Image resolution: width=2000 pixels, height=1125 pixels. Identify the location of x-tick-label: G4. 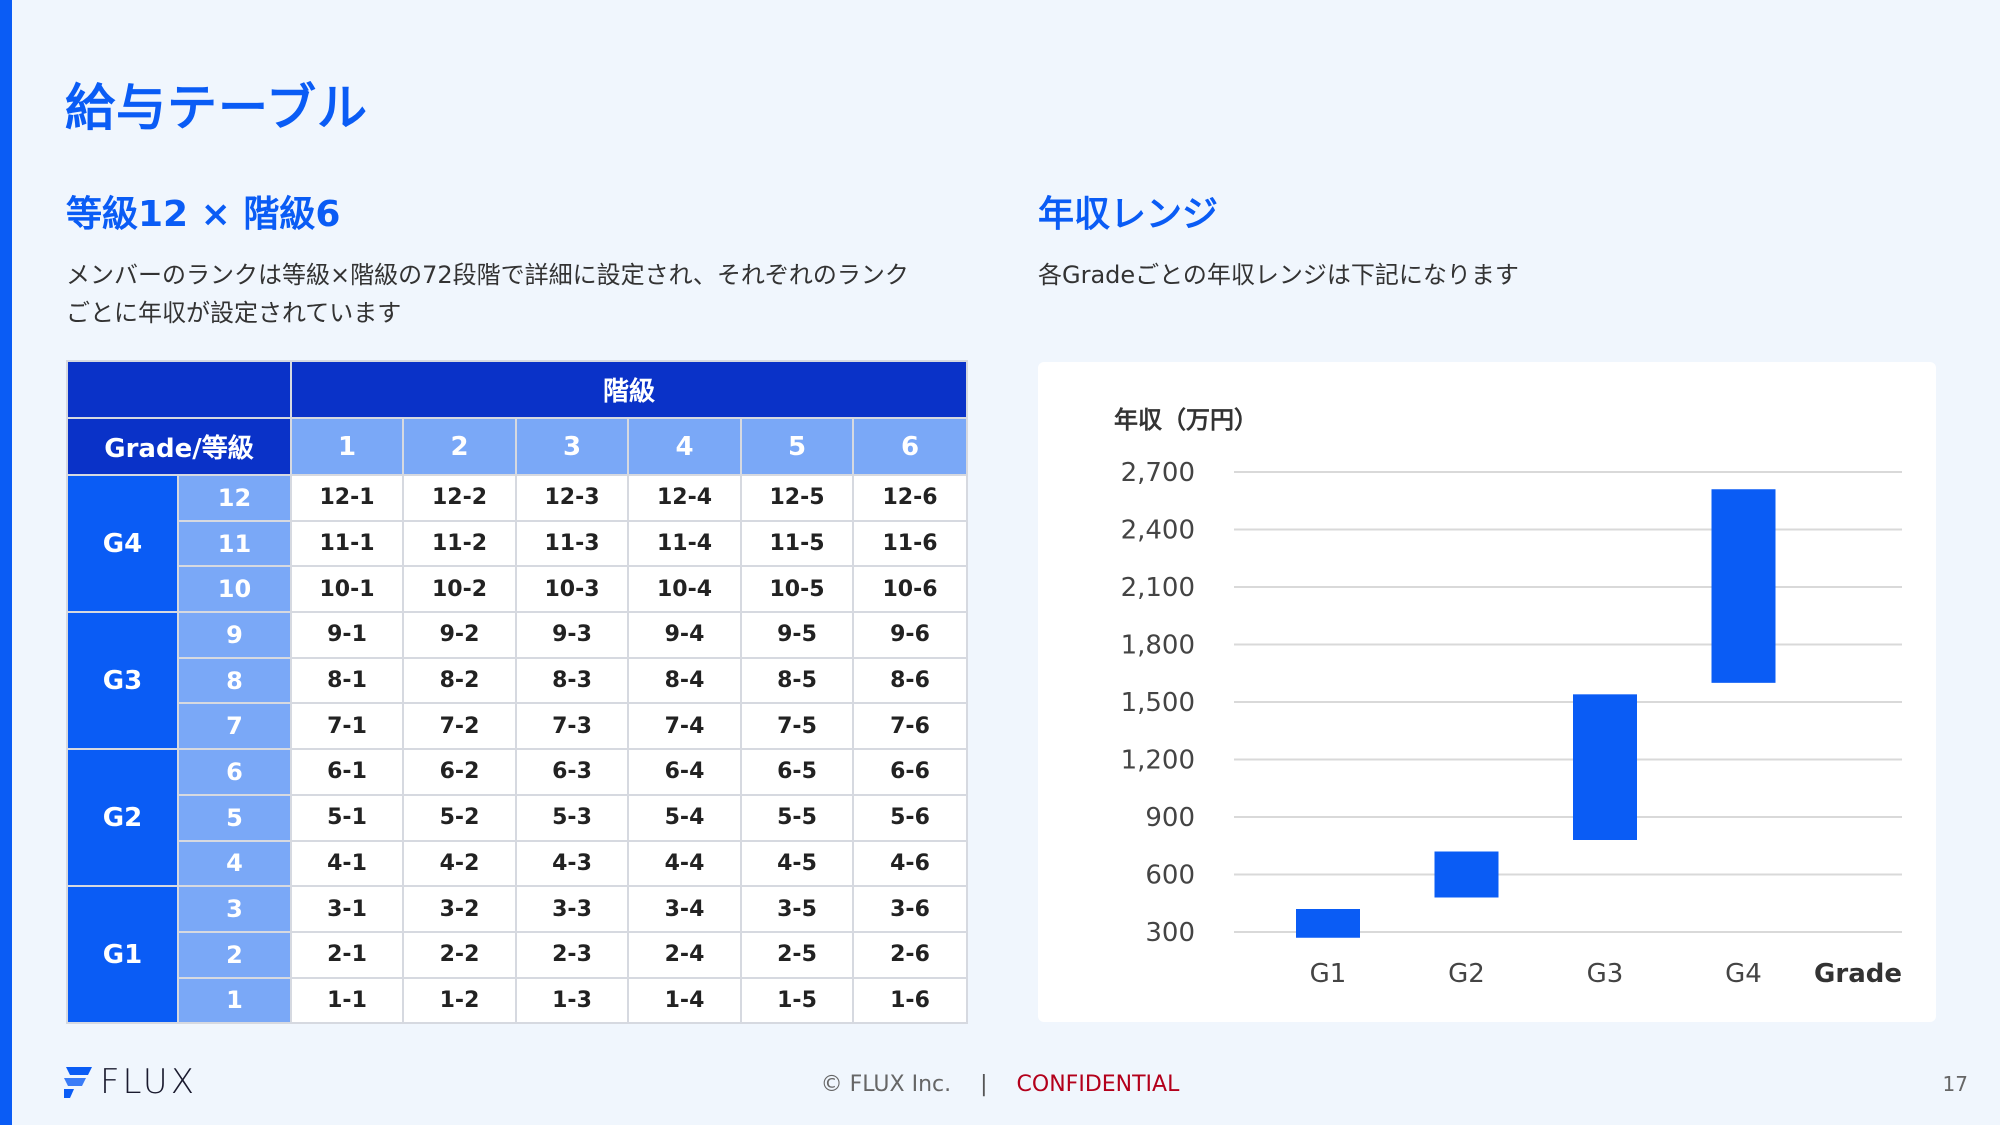
(1743, 974).